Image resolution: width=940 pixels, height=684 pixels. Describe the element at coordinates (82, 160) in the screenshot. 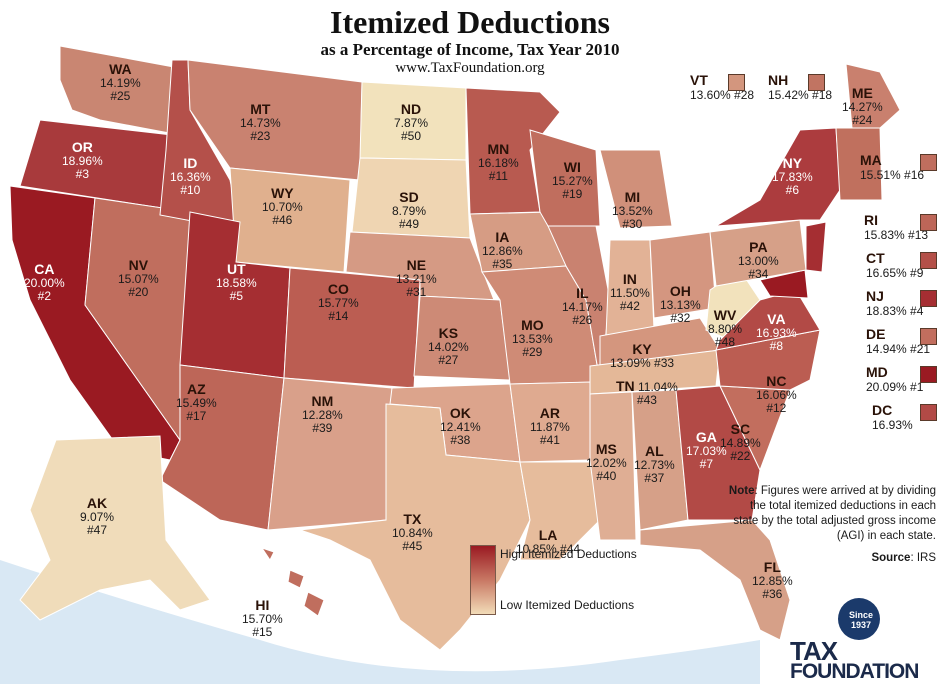

I see `state-label-OR: OR 18.96% #3` at that location.